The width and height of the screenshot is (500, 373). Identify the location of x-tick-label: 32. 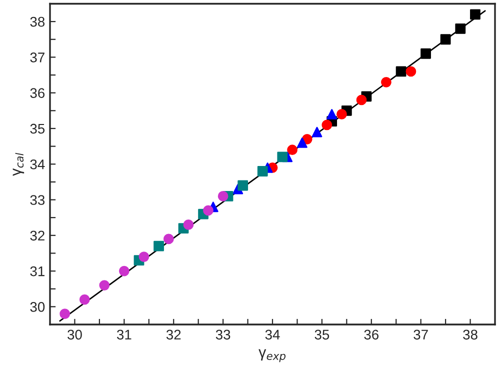
(173, 335).